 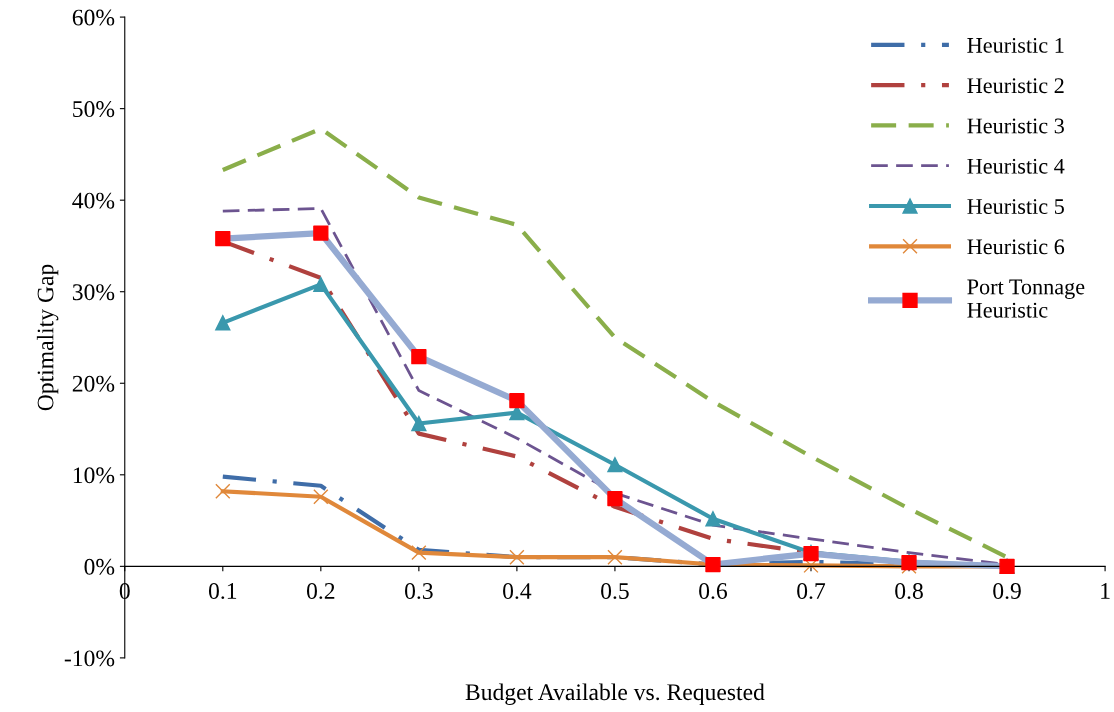 I want to click on y-tick-label: 60%, so click(x=93, y=17).